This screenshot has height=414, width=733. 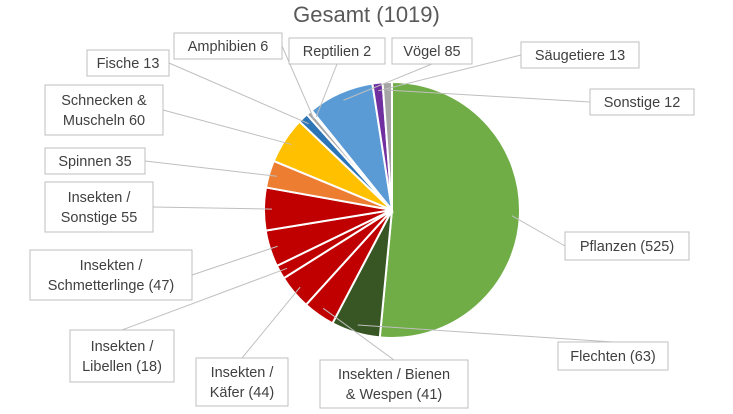 I want to click on slice-label: & Wespen (41), so click(x=394, y=395).